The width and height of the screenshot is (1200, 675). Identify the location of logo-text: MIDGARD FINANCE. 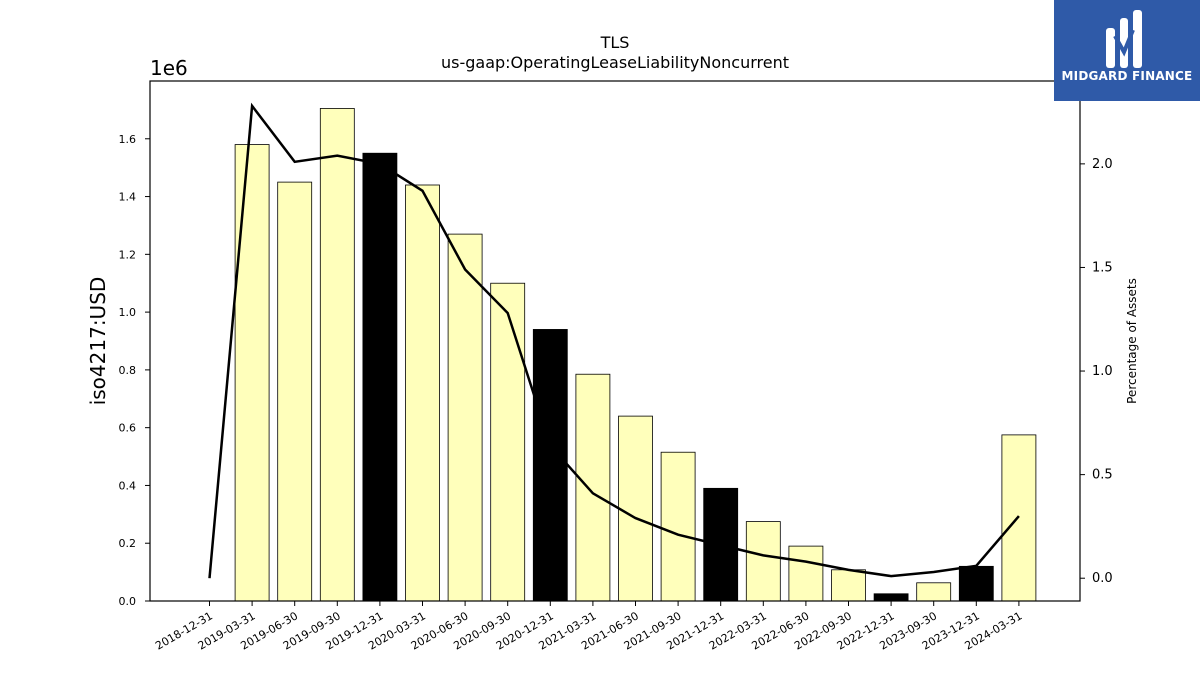
(1127, 76).